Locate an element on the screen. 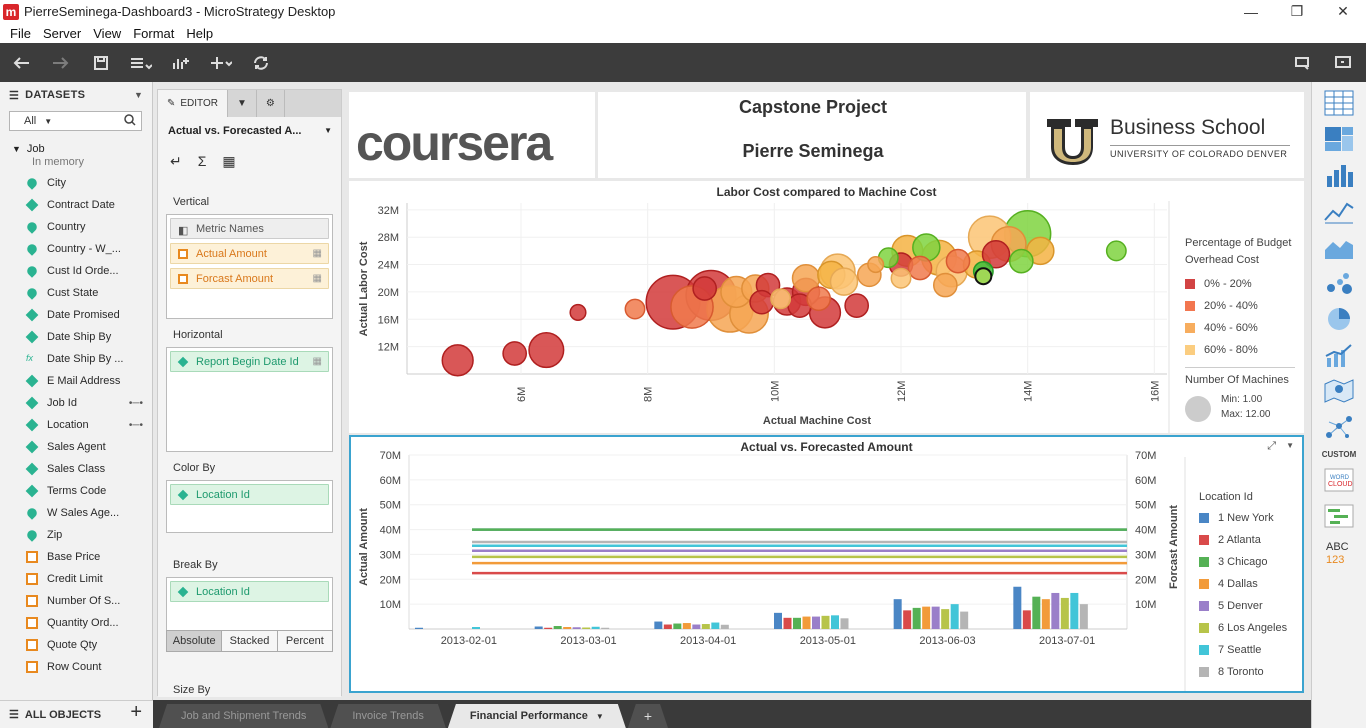 The image size is (1366, 728). dataset-object: Base Price is located at coordinates (76, 557).